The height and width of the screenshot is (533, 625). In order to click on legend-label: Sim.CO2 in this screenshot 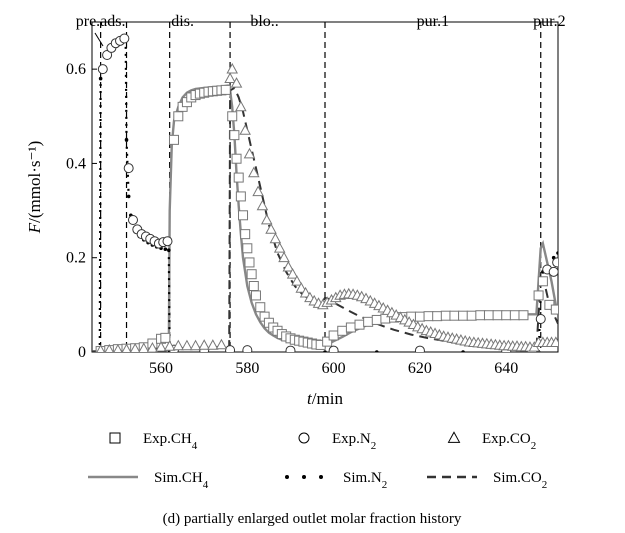, I will do `click(520, 480)`.